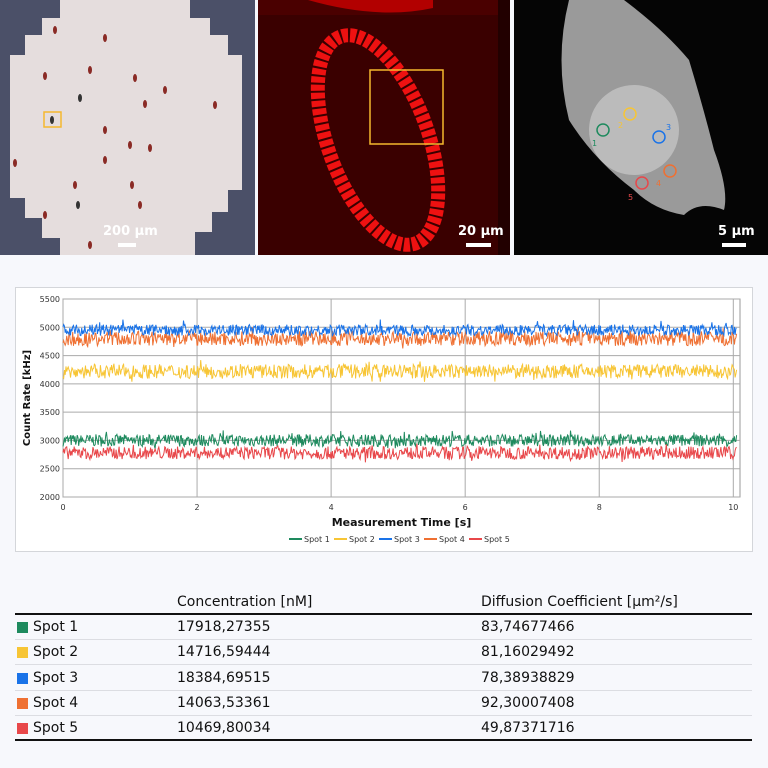 The image size is (768, 768). Describe the element at coordinates (528, 627) in the screenshot. I see `diffusion-value: 83,74677466` at that location.